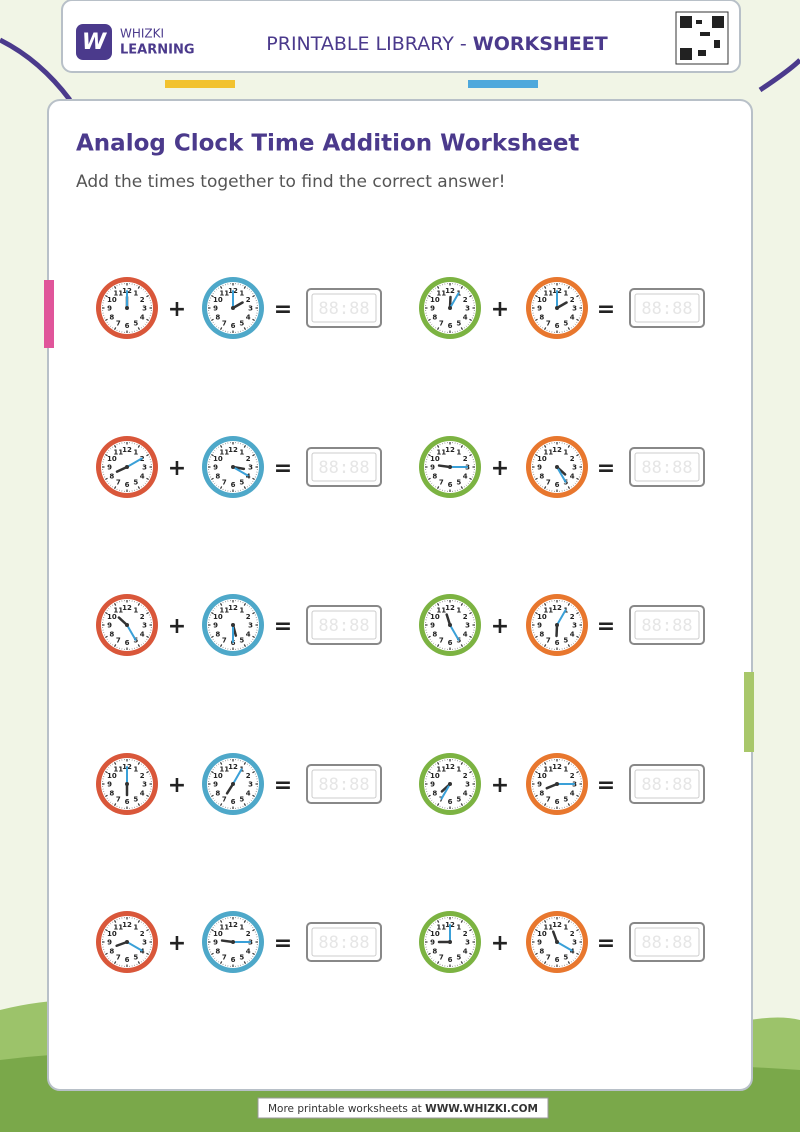 The image size is (800, 1132). What do you see at coordinates (666, 309) in the screenshot?
I see `answer-placeholder: 88:88` at bounding box center [666, 309].